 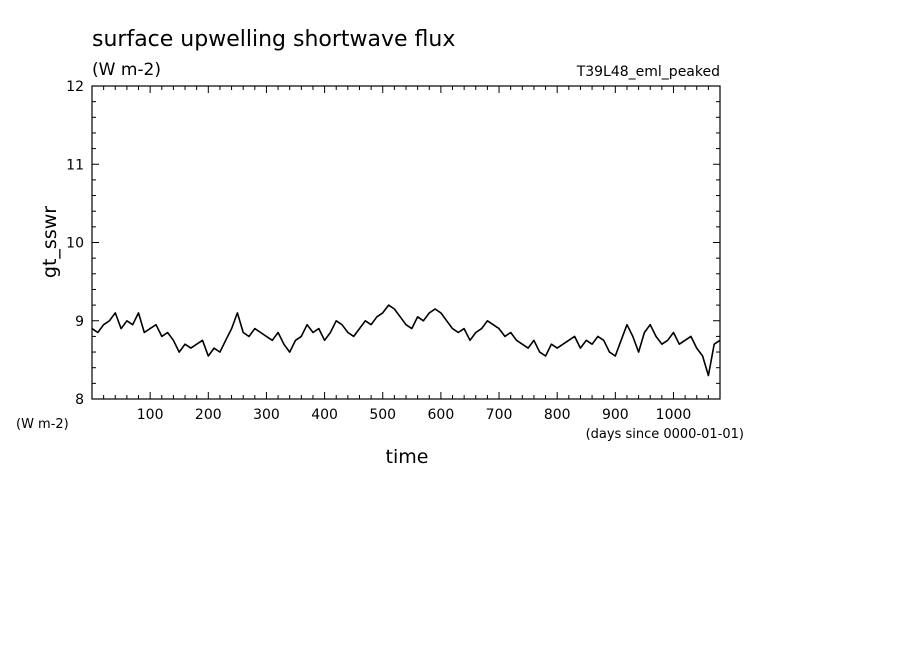 I want to click on x-tick-label: 600, so click(x=441, y=415).